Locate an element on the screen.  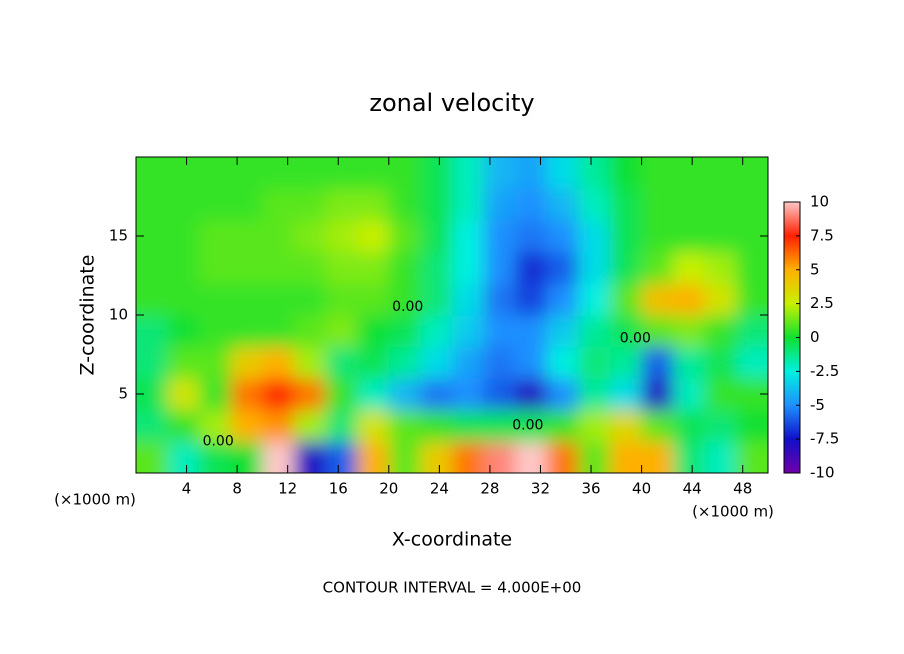
x-tick-label: 36 is located at coordinates (590, 489).